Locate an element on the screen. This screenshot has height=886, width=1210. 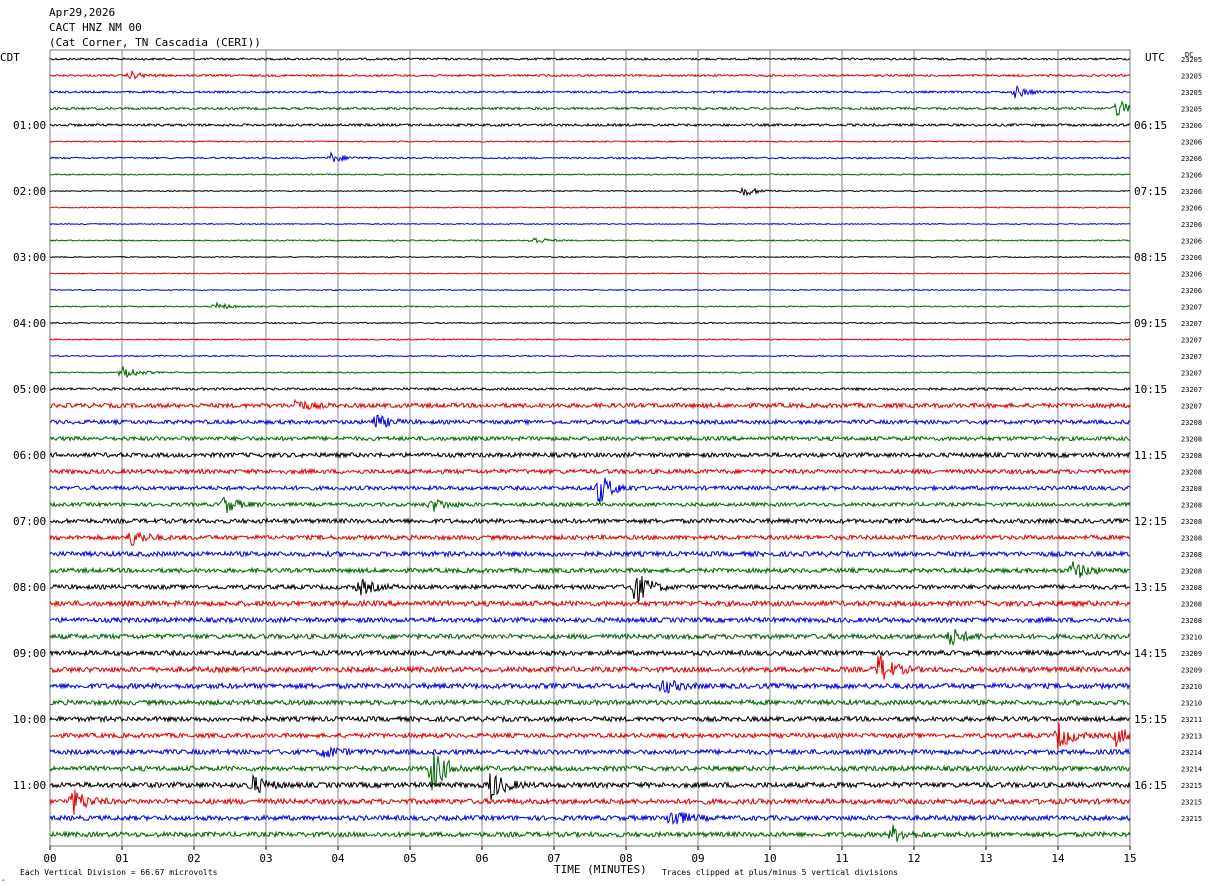
dc-offset-label: 23210 is located at coordinates (1191, 687).